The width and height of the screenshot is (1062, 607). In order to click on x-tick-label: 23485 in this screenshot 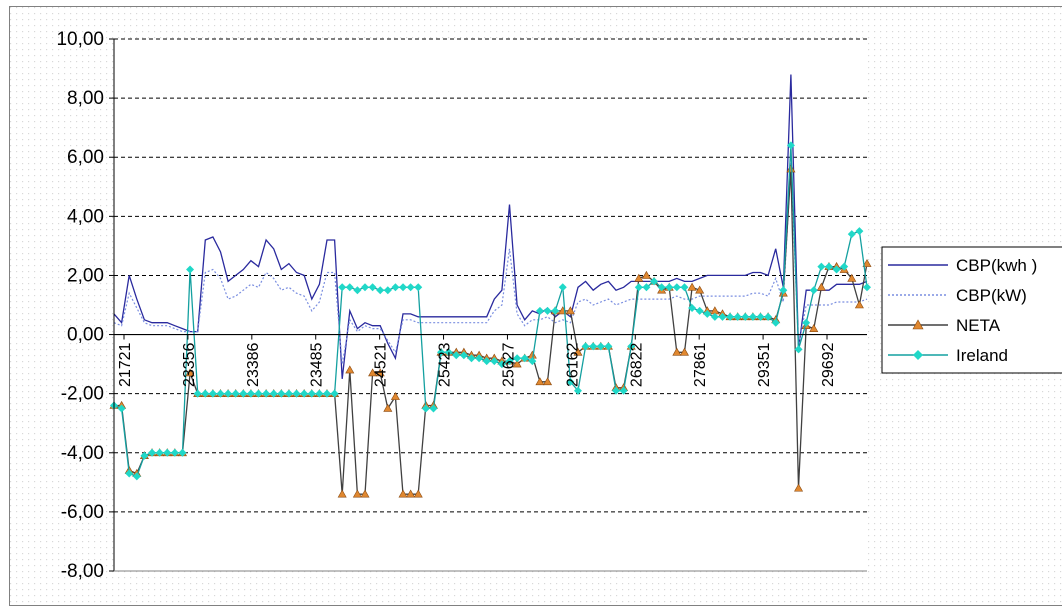, I will do `click(317, 364)`.